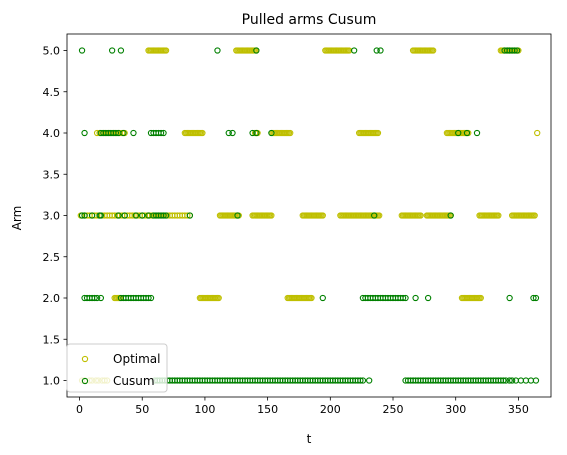 Image resolution: width=567 pixels, height=455 pixels. I want to click on x-axis-label: t, so click(309, 439).